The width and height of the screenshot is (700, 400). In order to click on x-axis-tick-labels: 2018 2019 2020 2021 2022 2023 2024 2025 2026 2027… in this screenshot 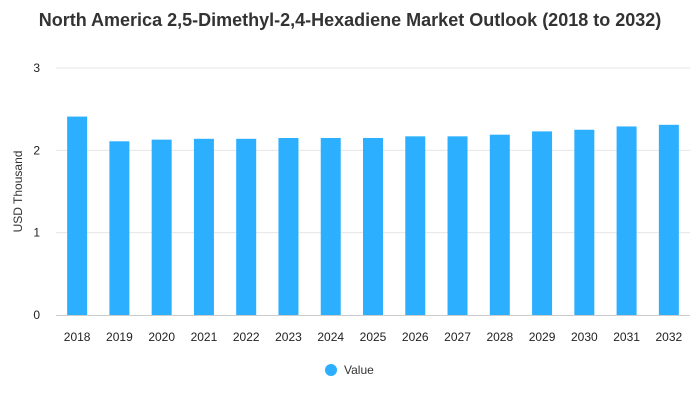, I will do `click(373, 337)`.